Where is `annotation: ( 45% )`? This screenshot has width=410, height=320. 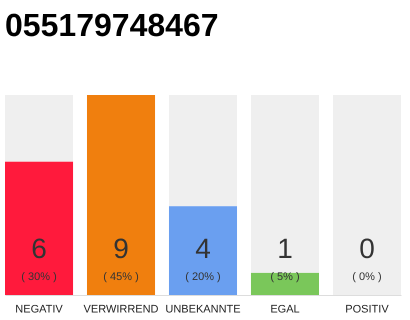
annotation: ( 45% ) is located at coordinates (121, 277).